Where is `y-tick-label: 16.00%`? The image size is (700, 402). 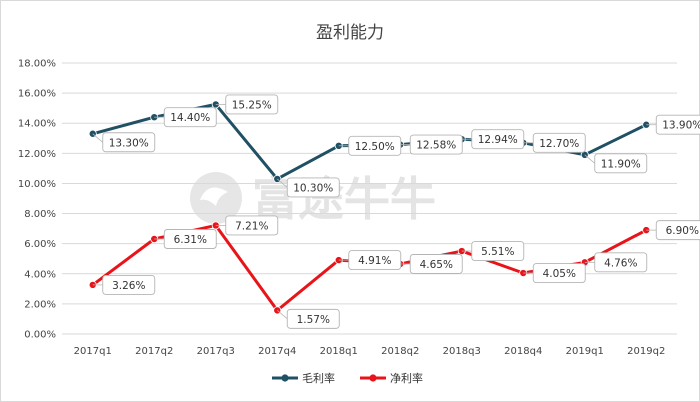
y-tick-label: 16.00% is located at coordinates (37, 94).